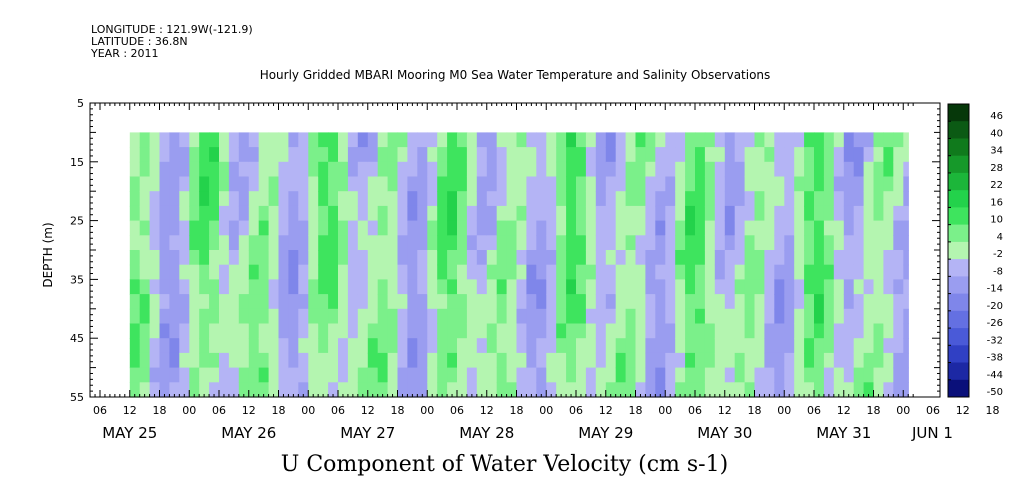  I want to click on colorbar-label: 40, so click(996, 133).